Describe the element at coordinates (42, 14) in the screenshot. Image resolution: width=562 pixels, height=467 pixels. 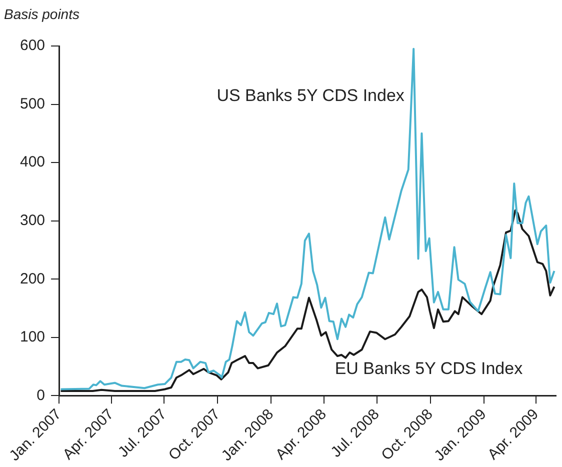
I see `y-axis-title: Basis points` at that location.